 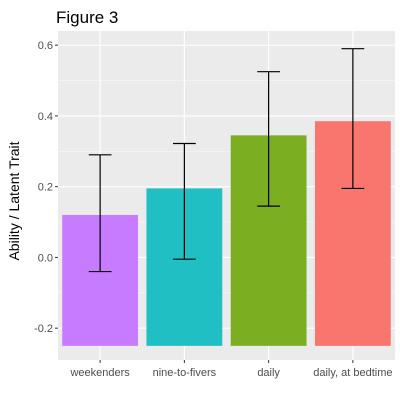 What do you see at coordinates (45, 258) in the screenshot?
I see `y-tick-label: 0.0` at bounding box center [45, 258].